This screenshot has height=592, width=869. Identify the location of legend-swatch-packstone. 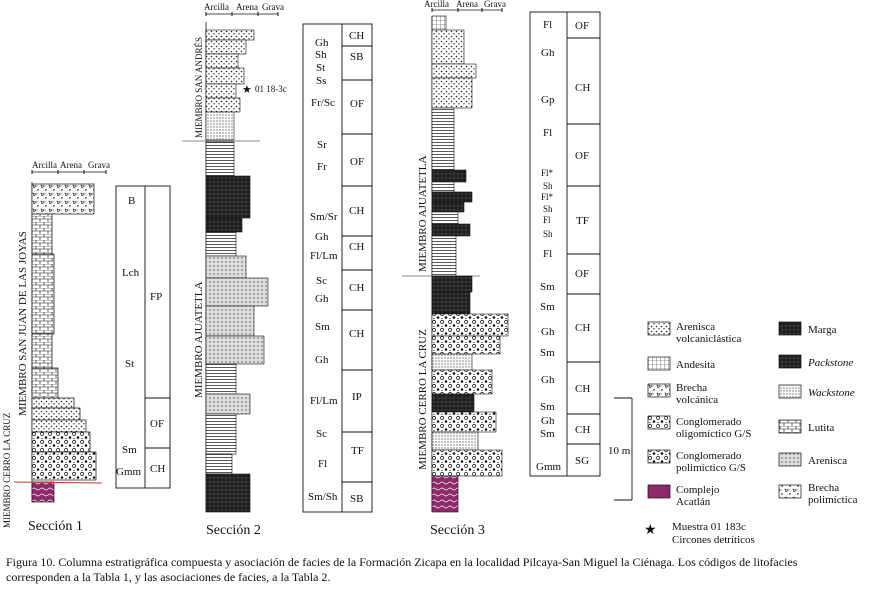
(790, 361).